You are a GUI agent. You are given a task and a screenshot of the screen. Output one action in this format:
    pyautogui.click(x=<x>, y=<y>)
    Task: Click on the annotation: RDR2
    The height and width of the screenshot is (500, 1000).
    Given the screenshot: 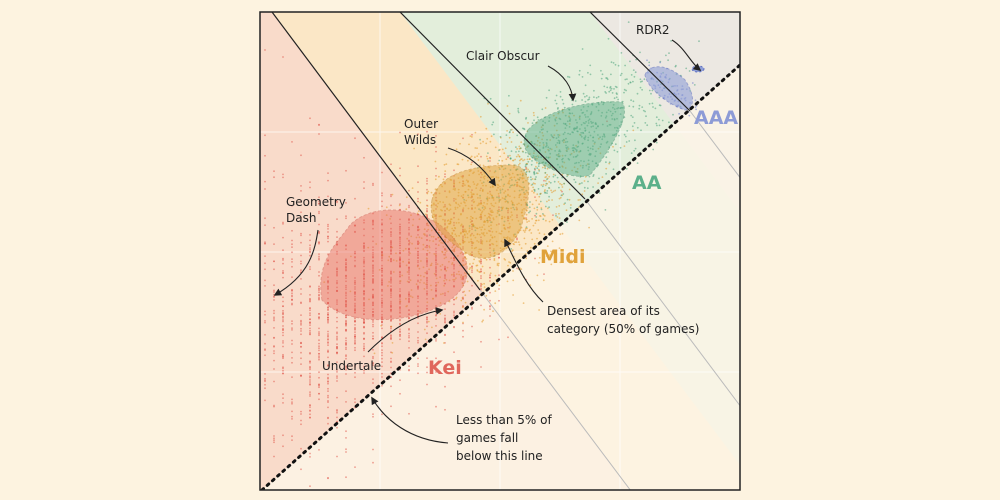 What is the action you would take?
    pyautogui.click(x=653, y=30)
    